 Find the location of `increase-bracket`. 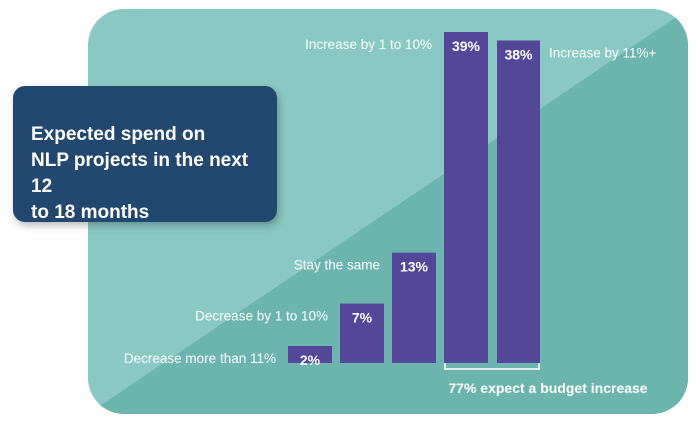

increase-bracket is located at coordinates (492, 366).